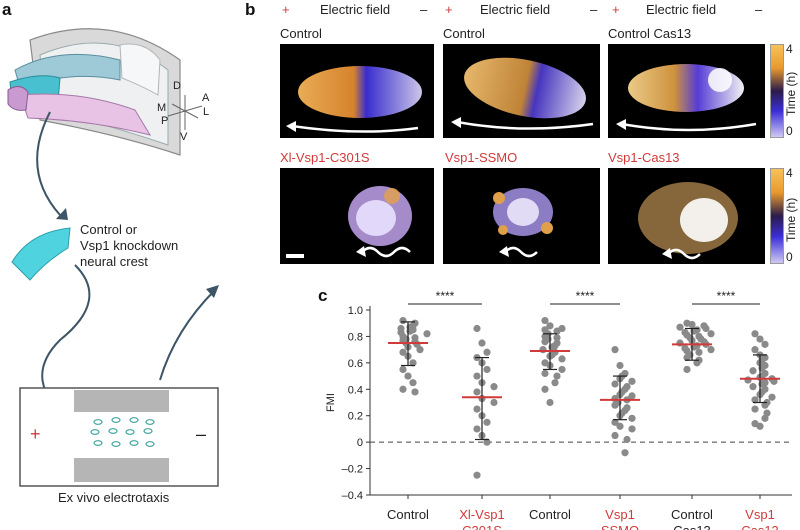 This screenshot has width=800, height=530. What do you see at coordinates (464, 33) in the screenshot?
I see `image-title-control-2: Control` at bounding box center [464, 33].